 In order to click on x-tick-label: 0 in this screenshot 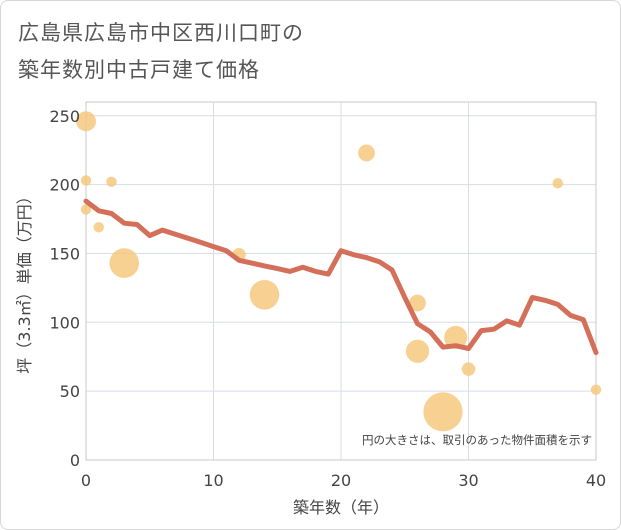, I will do `click(86, 480)`.